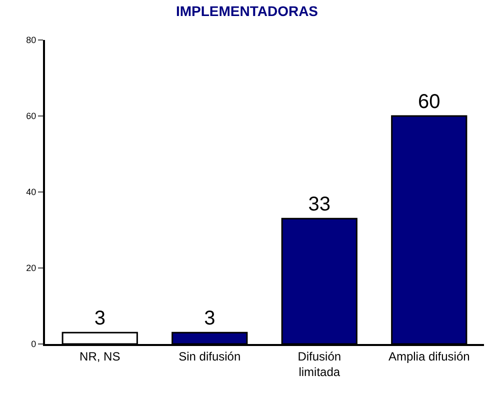 This screenshot has height=404, width=494. I want to click on x-tick-label: Difusión limitada, so click(320, 364).